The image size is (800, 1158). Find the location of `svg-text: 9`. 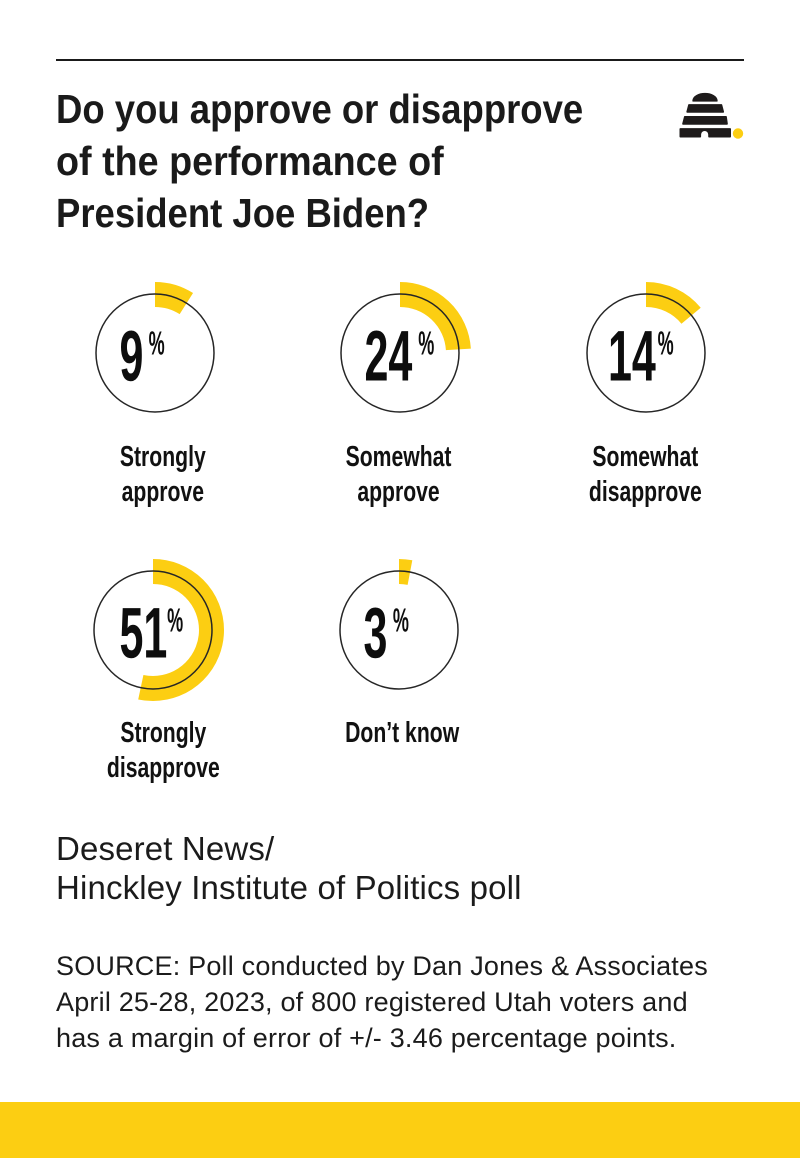

svg-text: 9 is located at coordinates (131, 356).